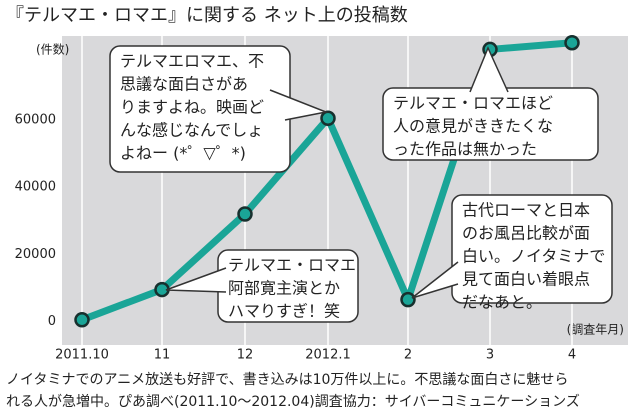  What do you see at coordinates (526, 233) in the screenshot?
I see `callout-text: のお風呂比較が面` at bounding box center [526, 233].